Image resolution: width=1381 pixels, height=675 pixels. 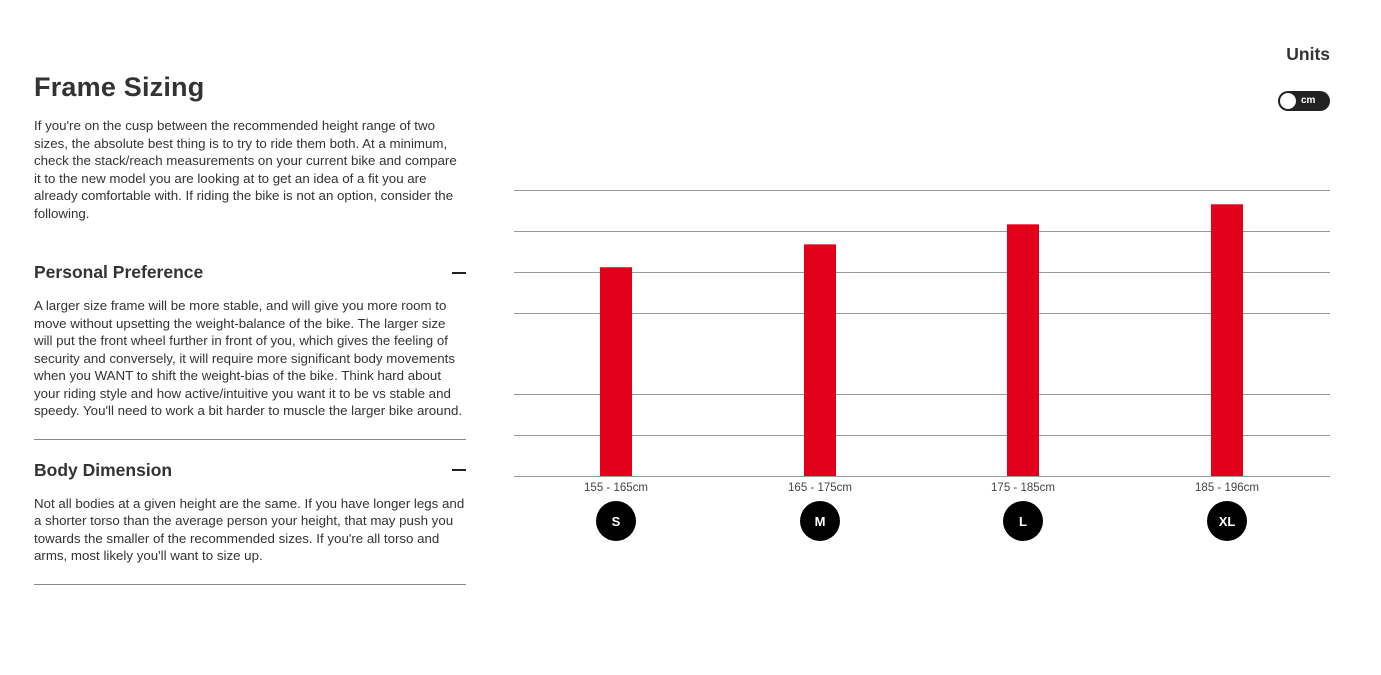 What do you see at coordinates (1288, 101) in the screenshot?
I see `toggle-knob` at bounding box center [1288, 101].